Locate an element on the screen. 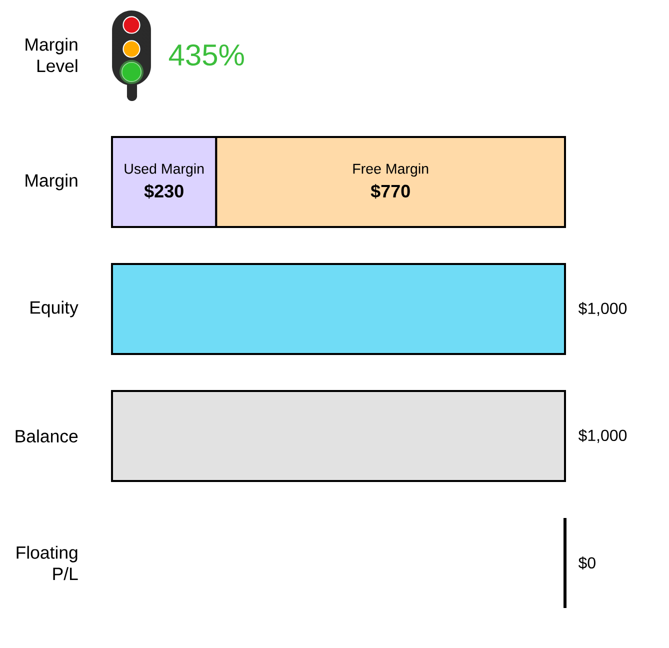 This screenshot has height=648, width=669. series-label: Used Margin is located at coordinates (164, 170).